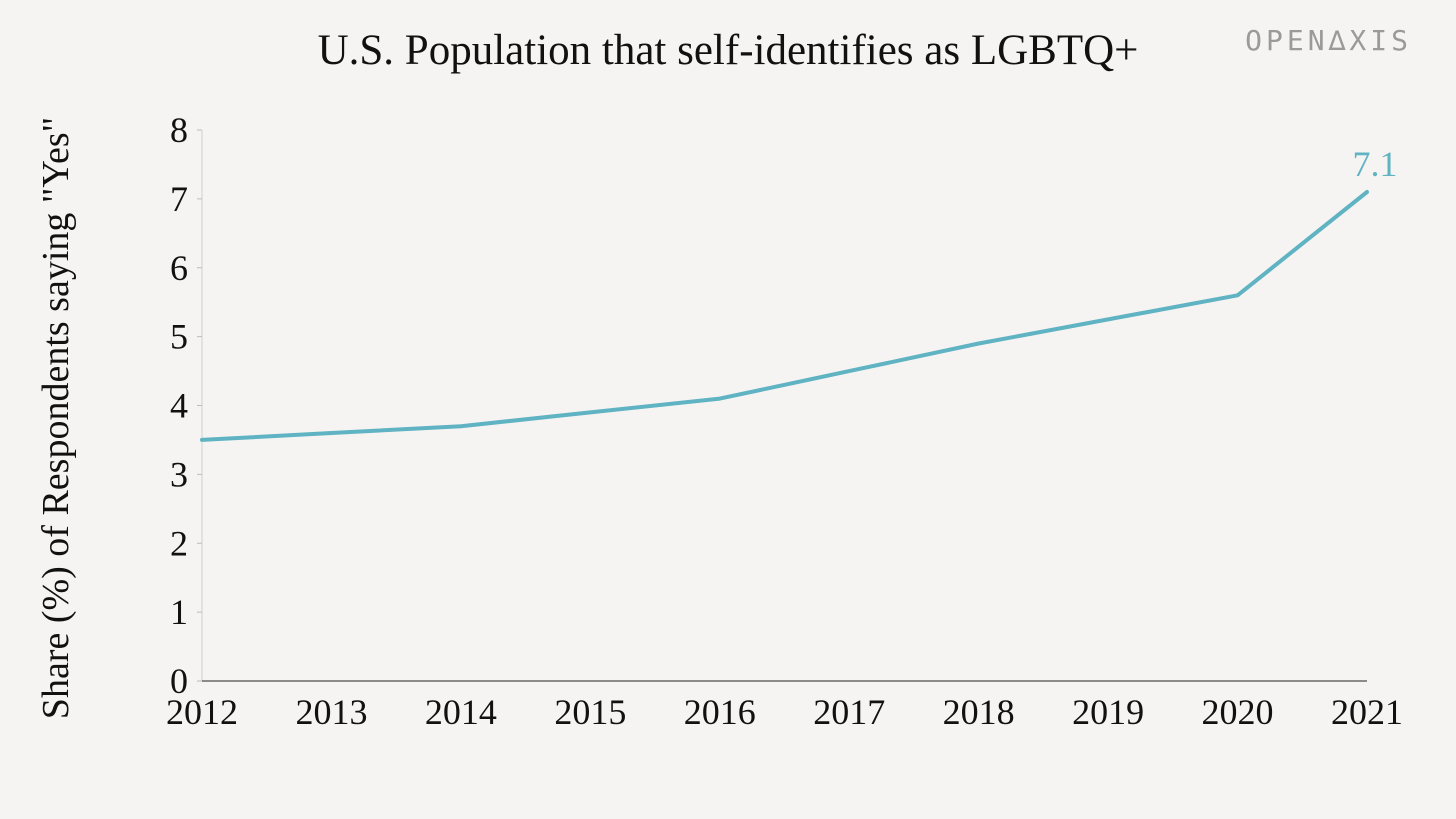 The height and width of the screenshot is (819, 1456). Describe the element at coordinates (179, 199) in the screenshot. I see `y-tick-label: 7` at that location.